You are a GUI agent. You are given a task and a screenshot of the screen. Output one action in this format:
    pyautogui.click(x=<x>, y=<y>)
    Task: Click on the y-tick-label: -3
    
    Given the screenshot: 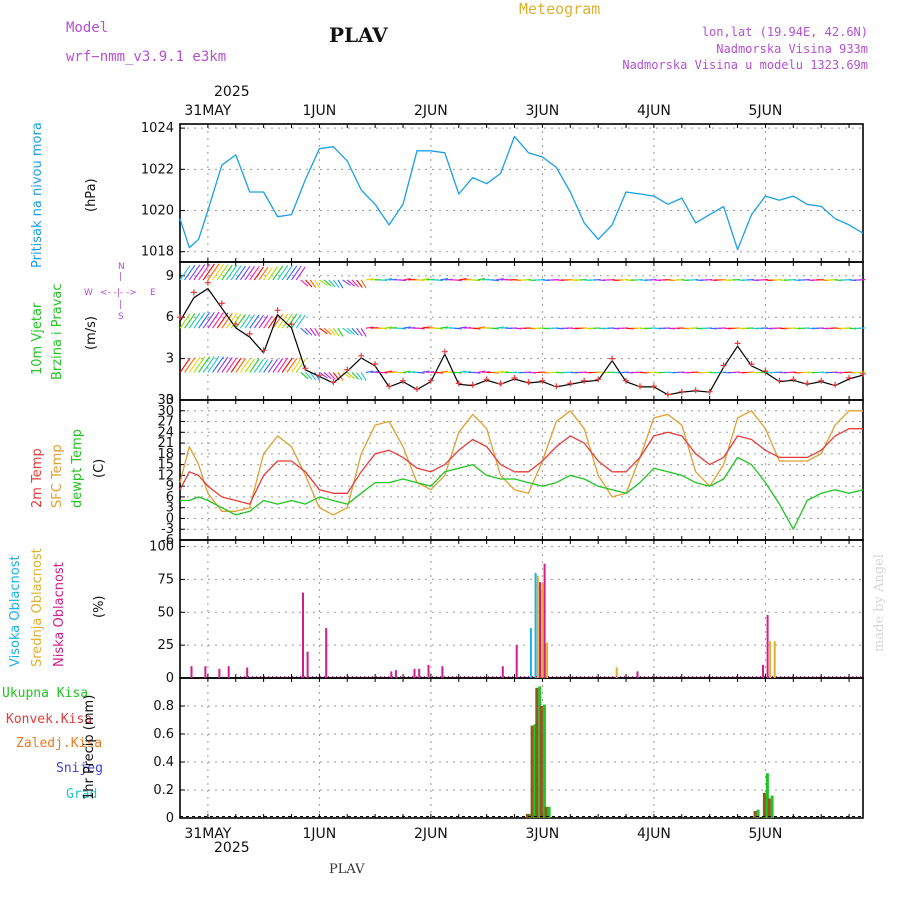 What is the action you would take?
    pyautogui.click(x=167, y=529)
    